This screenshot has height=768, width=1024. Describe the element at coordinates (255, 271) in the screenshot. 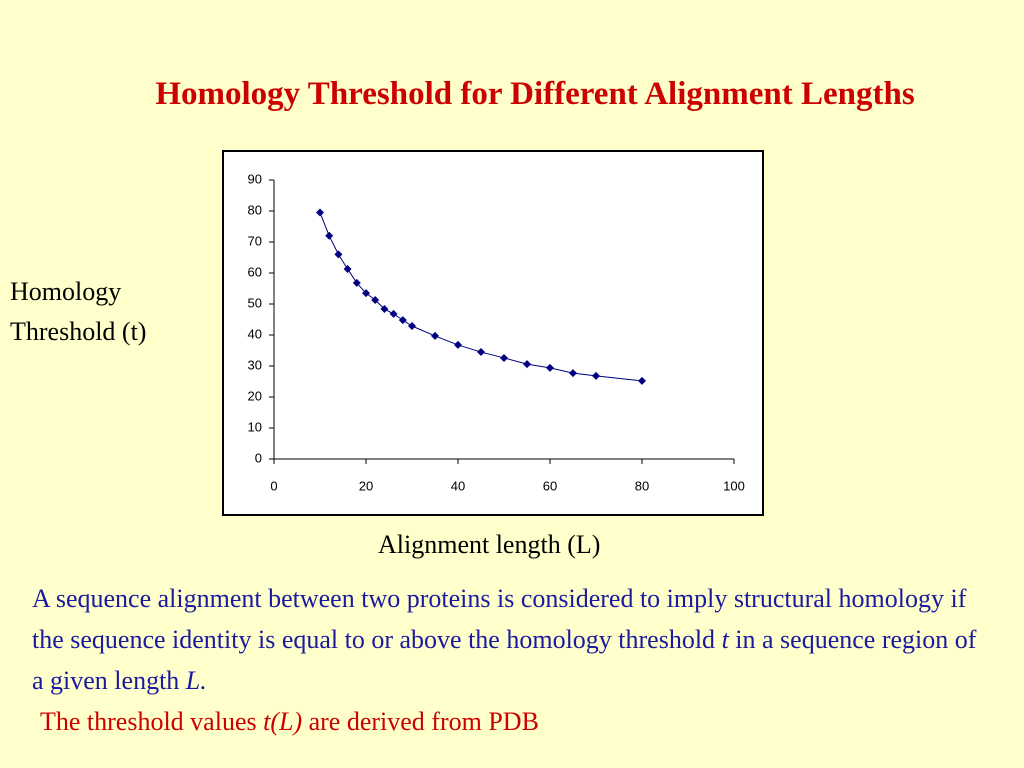

I see `y-tick-label: 60` at that location.